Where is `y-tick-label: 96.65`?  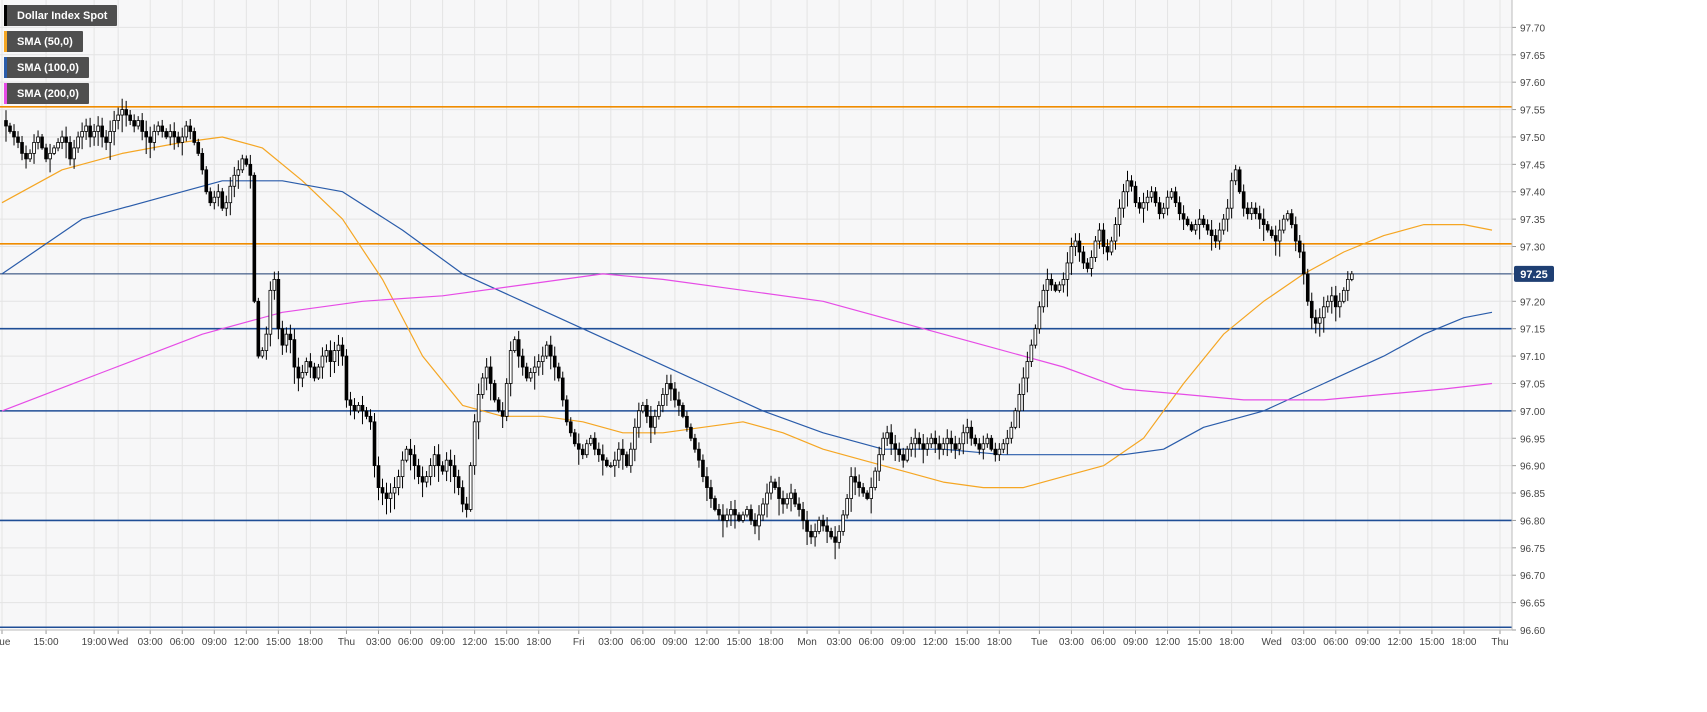 y-tick-label: 96.65 is located at coordinates (1532, 604).